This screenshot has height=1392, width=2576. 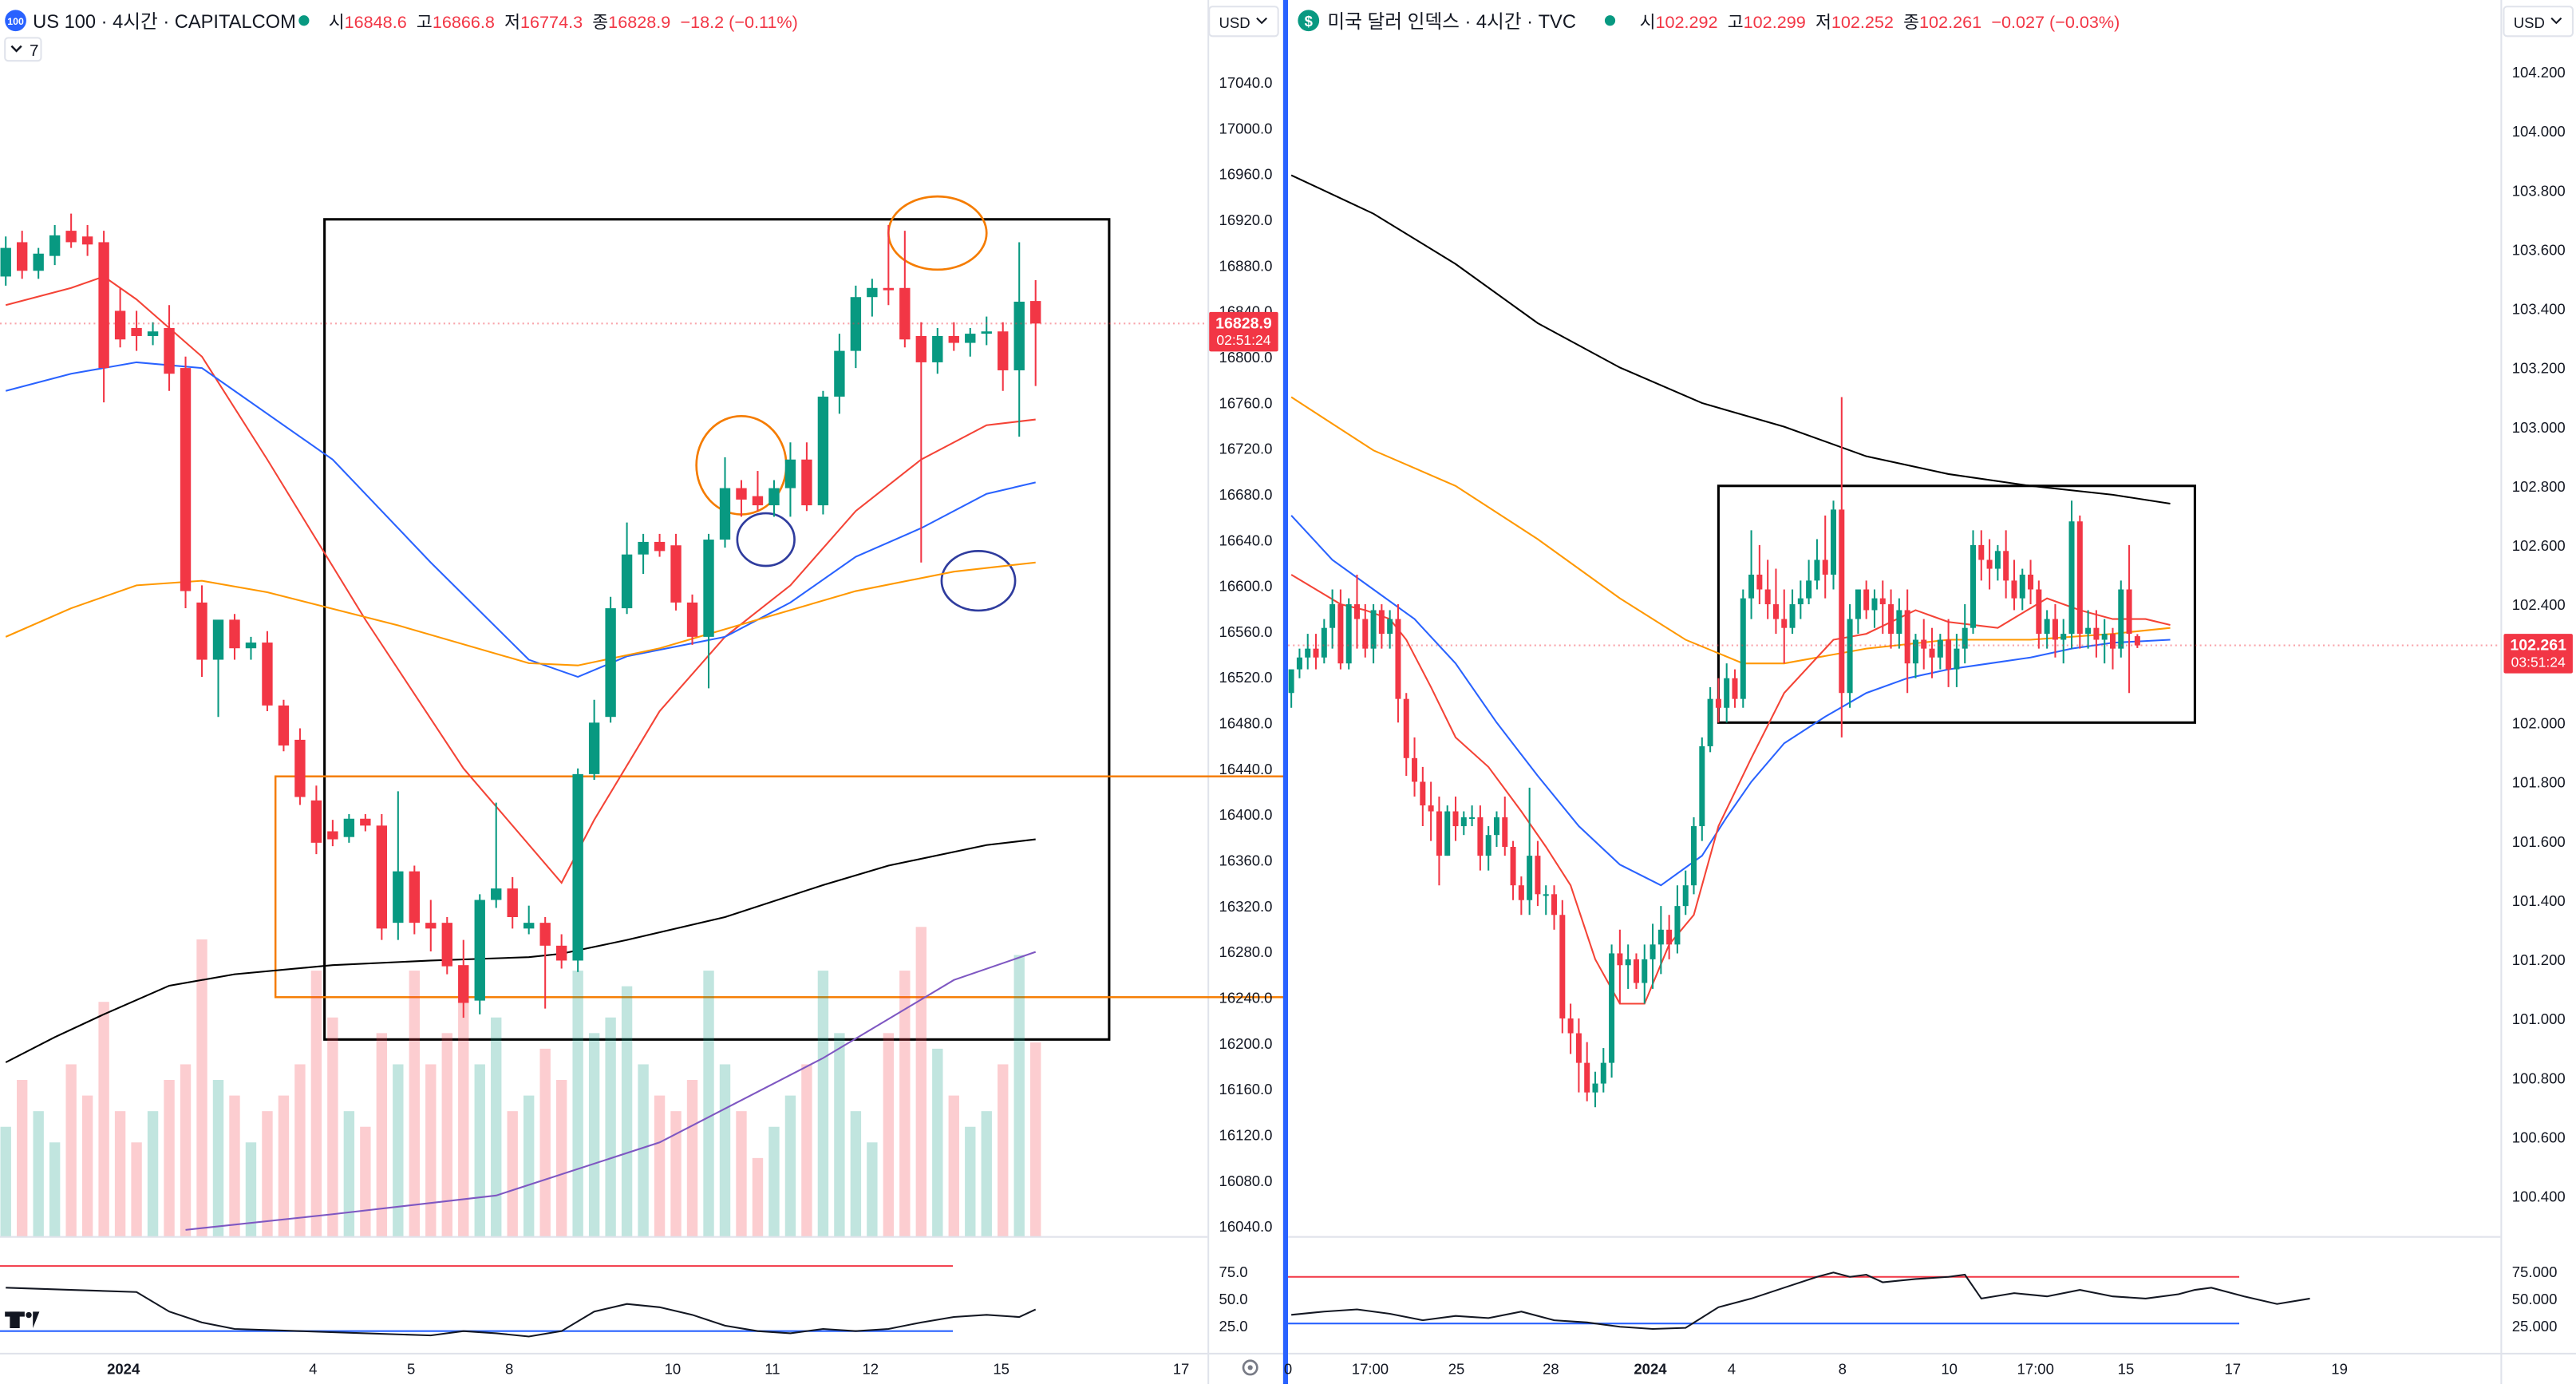 I want to click on price-tick-label: 100.400, so click(x=2539, y=1196).